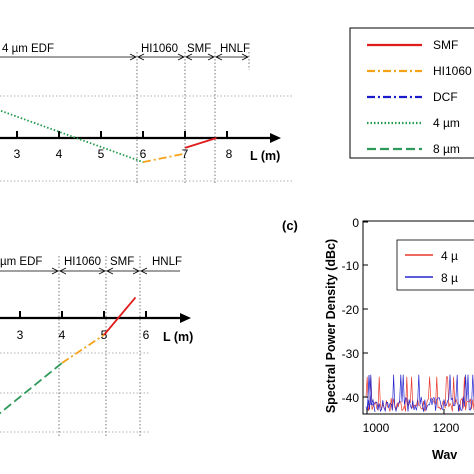  What do you see at coordinates (185, 154) in the screenshot?
I see `x-tick-label: 7` at bounding box center [185, 154].